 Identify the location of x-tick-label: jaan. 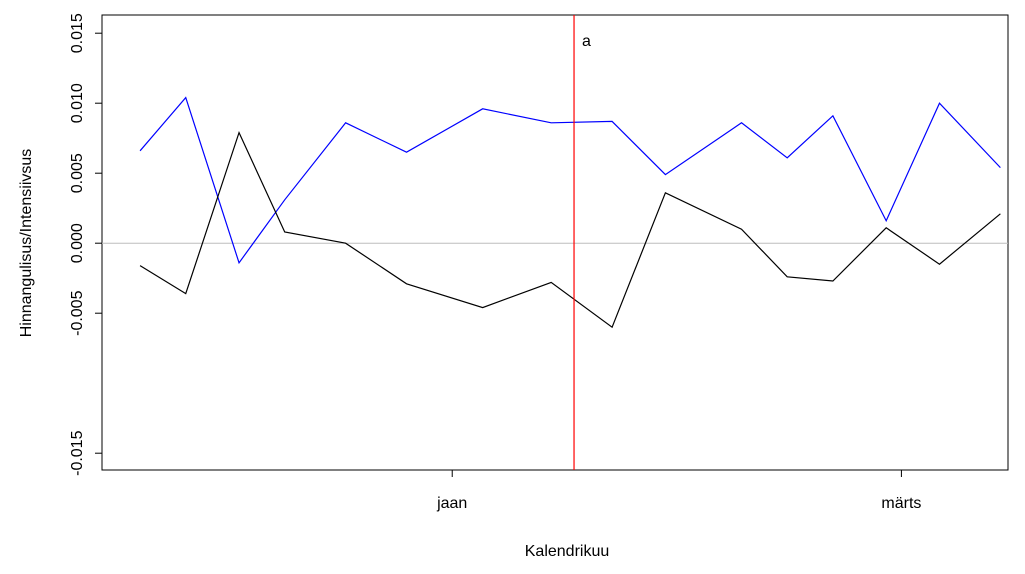
(451, 503).